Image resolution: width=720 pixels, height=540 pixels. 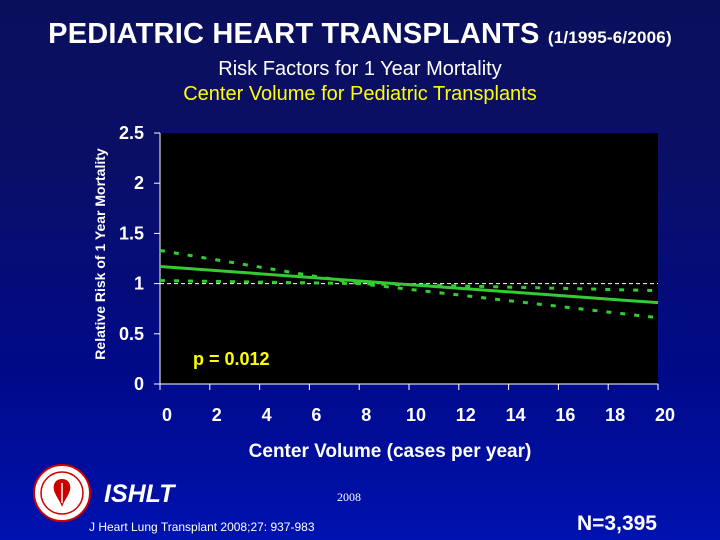 I want to click on x-tick-label: 18, so click(x=615, y=415).